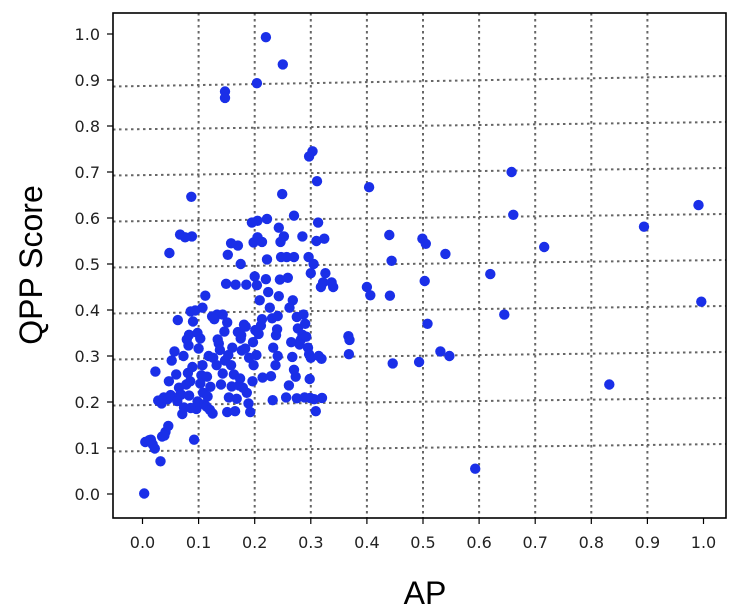  I want to click on y-tick-label: 0.8, so click(87, 126).